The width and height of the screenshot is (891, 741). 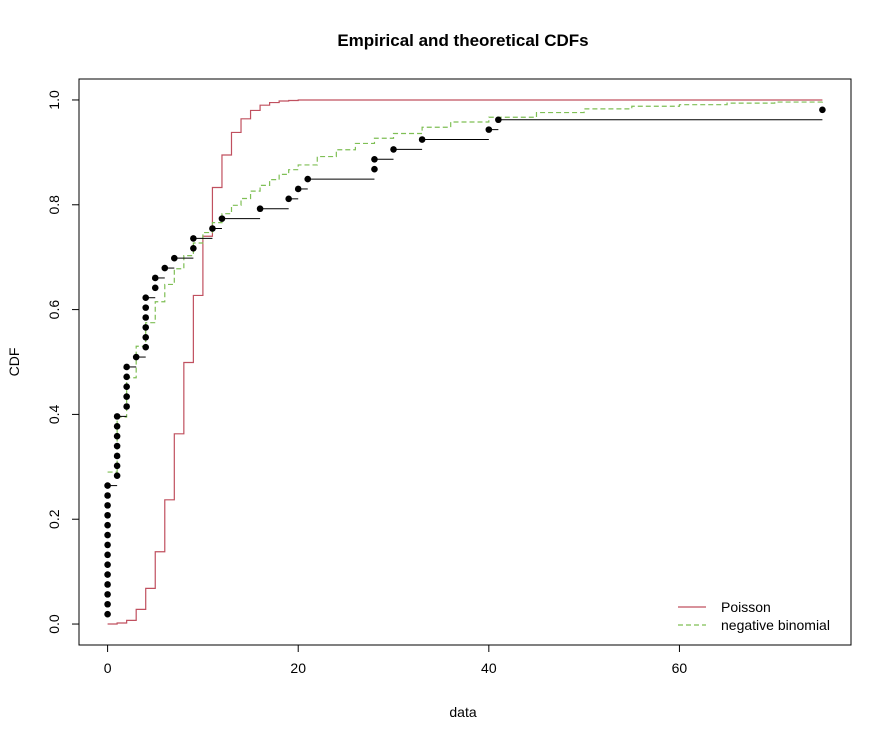 What do you see at coordinates (63, 362) in the screenshot?
I see `y-axis: 0.0 0.2 0.4 0.6 0.8 1.0` at bounding box center [63, 362].